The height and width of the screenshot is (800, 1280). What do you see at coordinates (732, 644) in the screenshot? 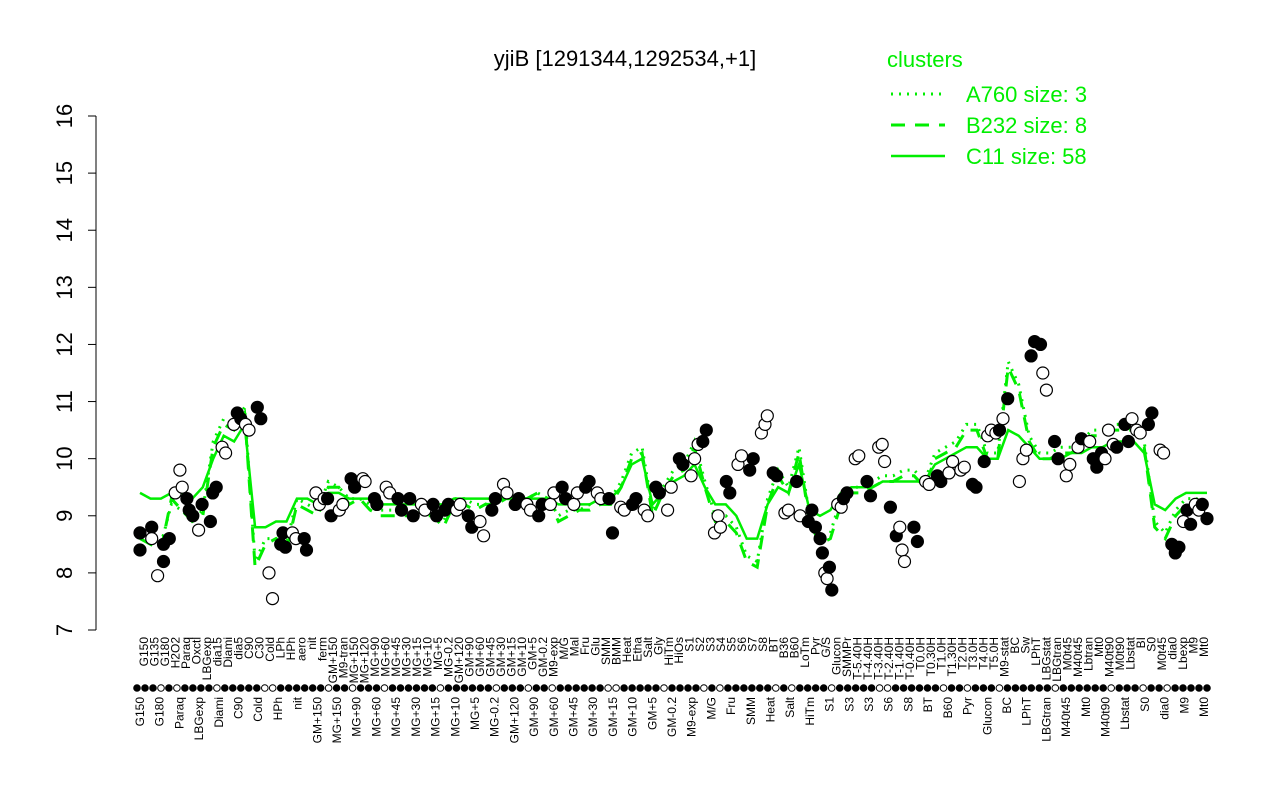
I see `x-tick-label: S5` at bounding box center [732, 644].